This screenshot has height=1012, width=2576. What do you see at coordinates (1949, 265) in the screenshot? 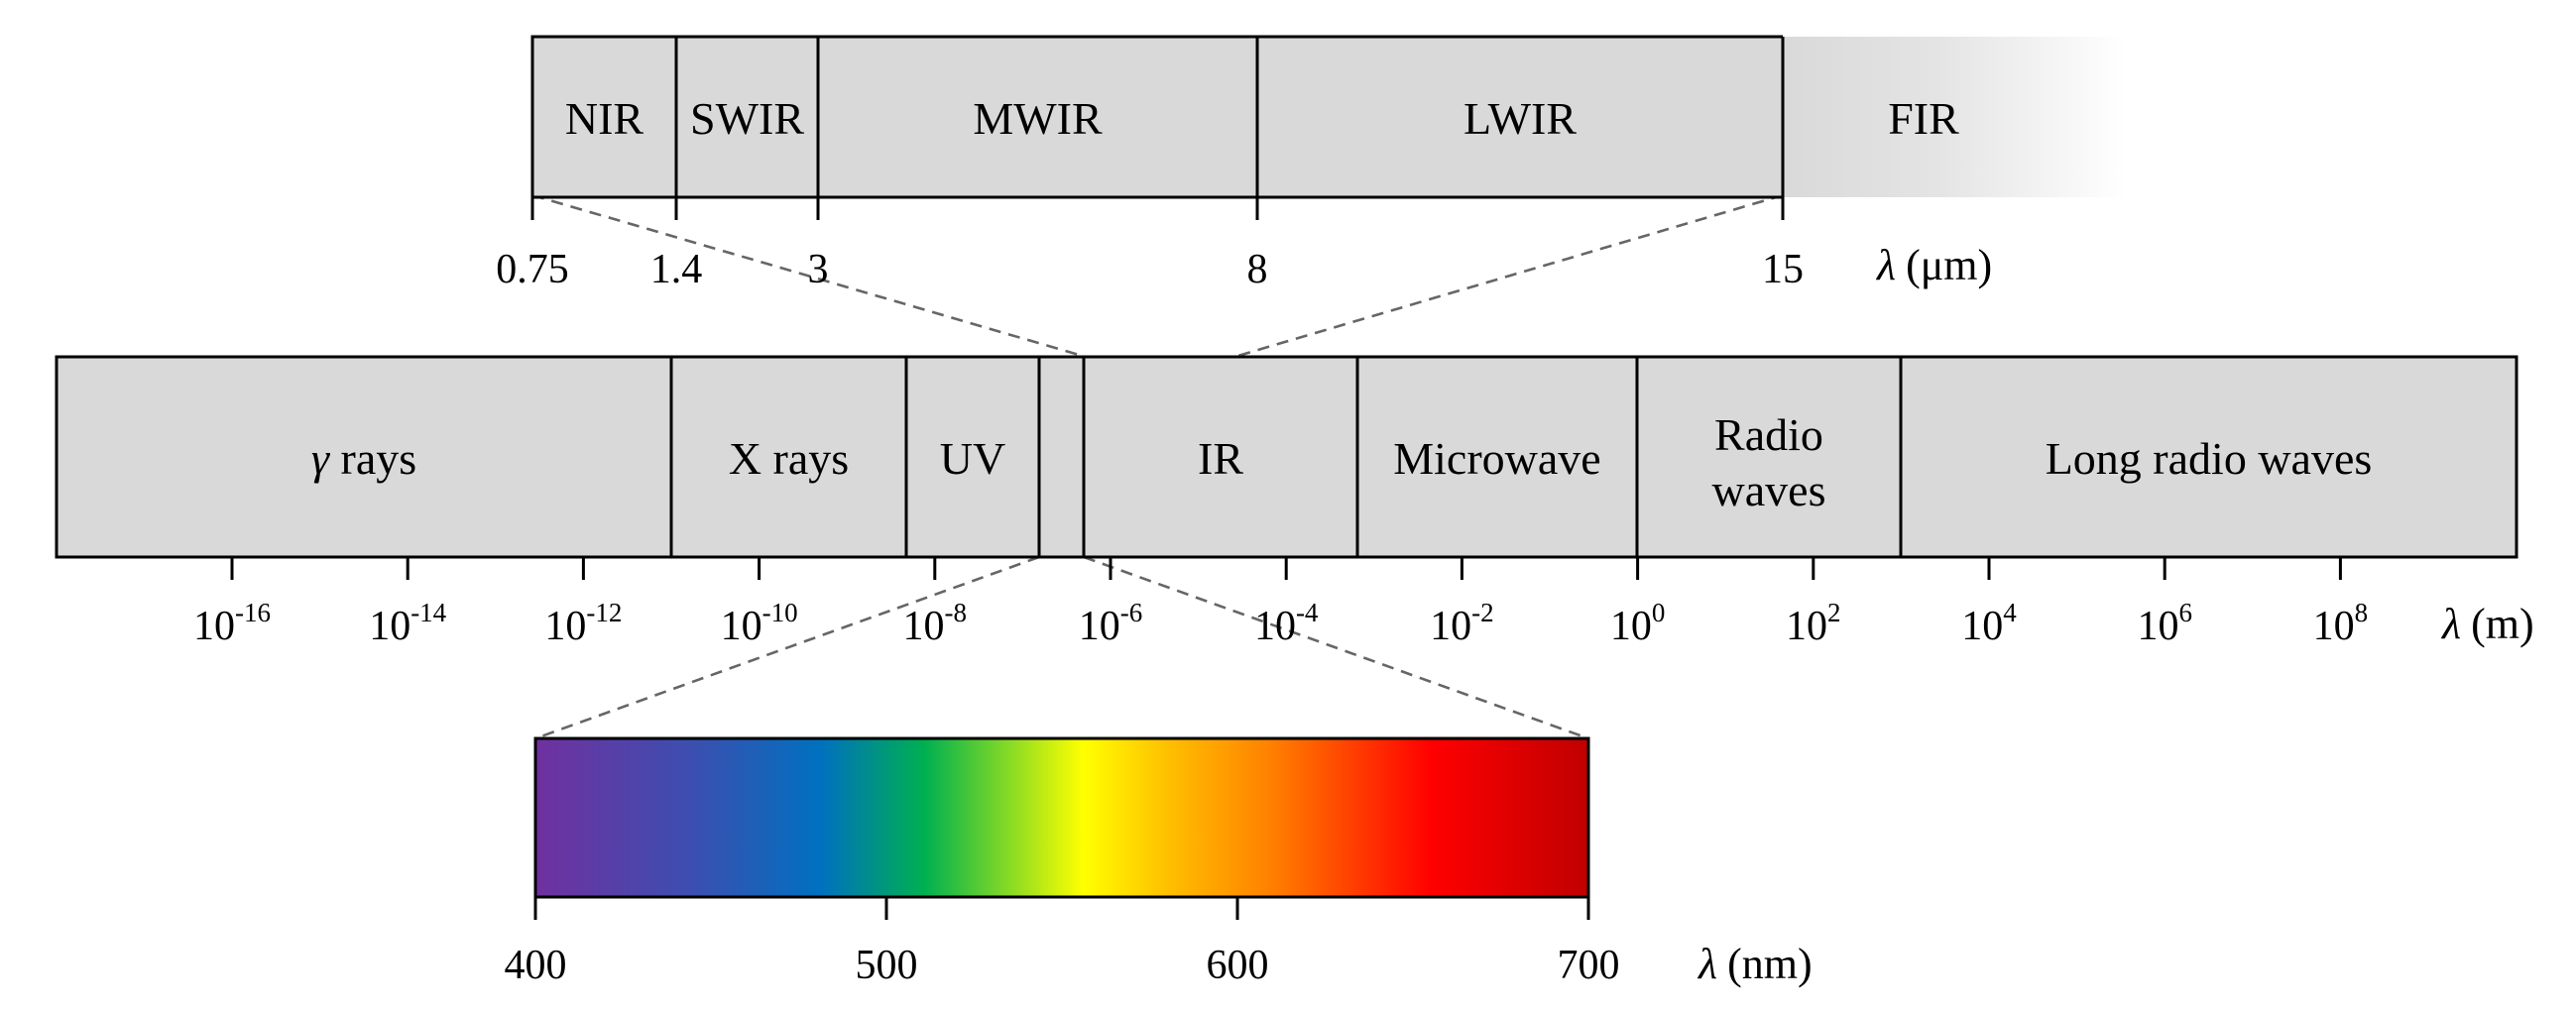
I see `ir-unit-text: (μm)` at bounding box center [1949, 265].